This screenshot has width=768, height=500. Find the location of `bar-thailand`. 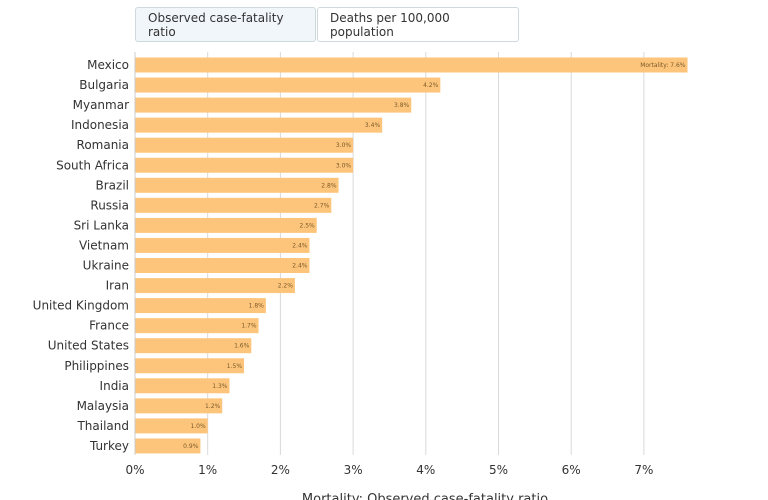

bar-thailand is located at coordinates (171, 426).